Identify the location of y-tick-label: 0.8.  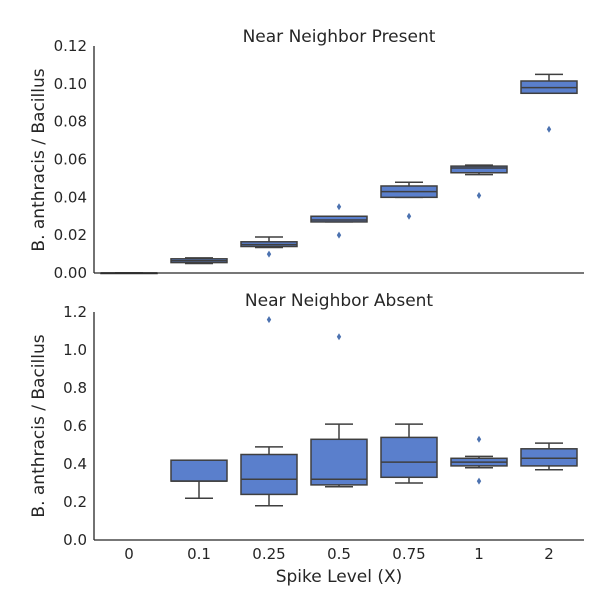
(75, 388).